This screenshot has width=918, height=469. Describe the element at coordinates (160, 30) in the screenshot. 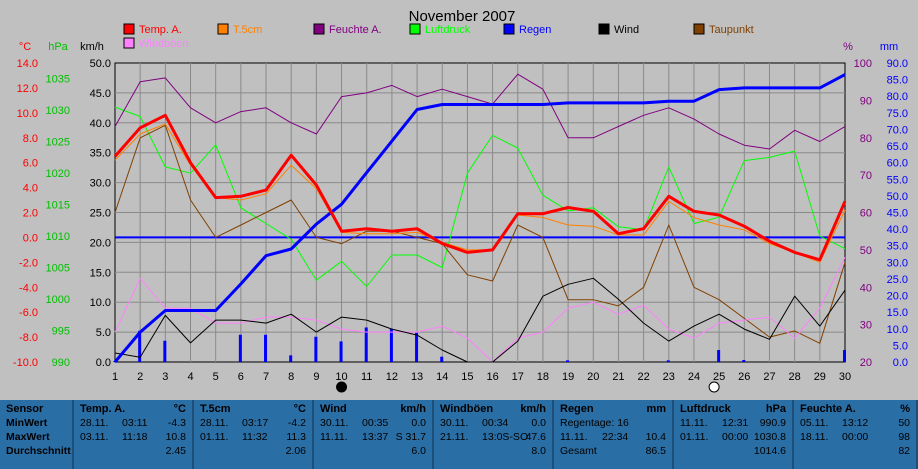

I see `legend-label: Temp. A.` at that location.